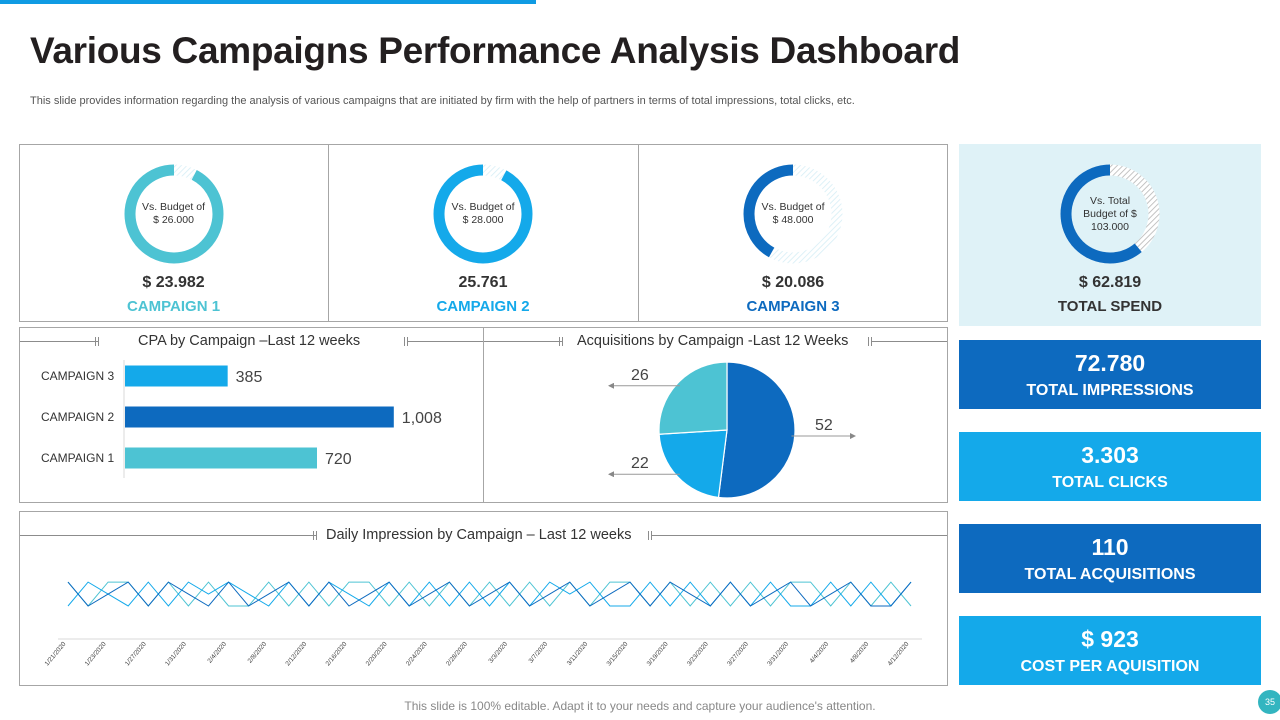  Describe the element at coordinates (1110, 574) in the screenshot. I see `stat-label: TOTAL ACQUISITIONS` at that location.